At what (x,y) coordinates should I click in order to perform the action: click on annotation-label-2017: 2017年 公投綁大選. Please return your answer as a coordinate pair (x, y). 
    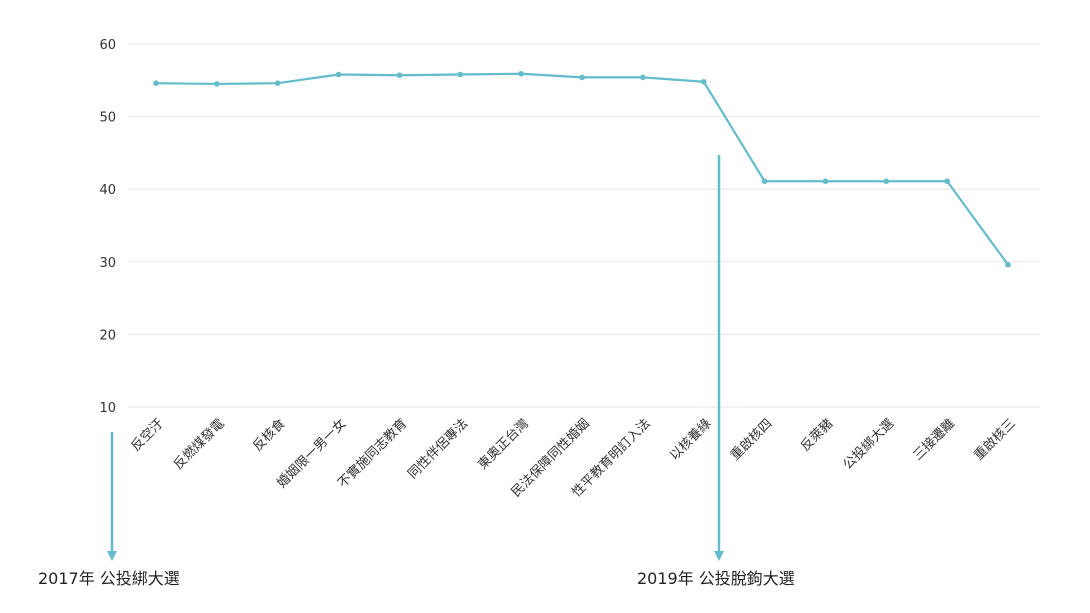
    Looking at the image, I should click on (109, 578).